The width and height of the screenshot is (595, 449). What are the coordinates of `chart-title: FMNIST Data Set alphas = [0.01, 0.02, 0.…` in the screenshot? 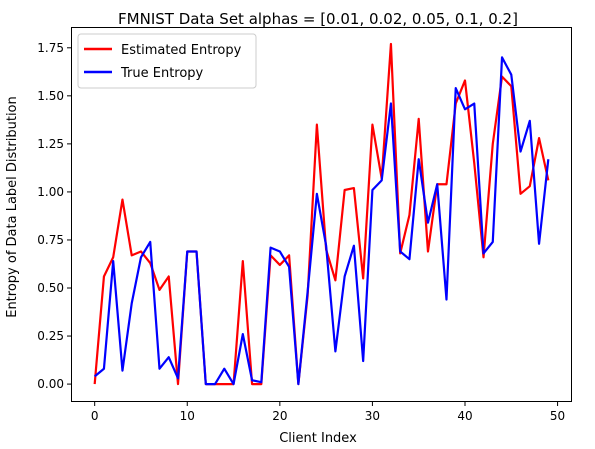 It's located at (318, 19).